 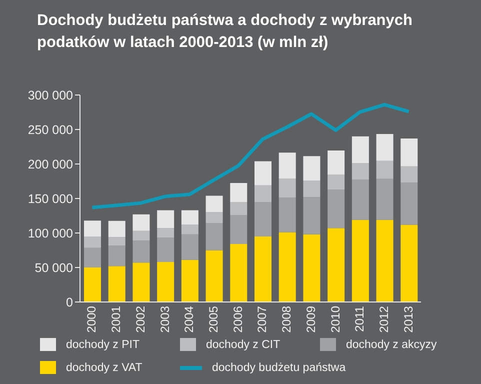 I want to click on x-tick-label: 2000, so click(x=91, y=319).